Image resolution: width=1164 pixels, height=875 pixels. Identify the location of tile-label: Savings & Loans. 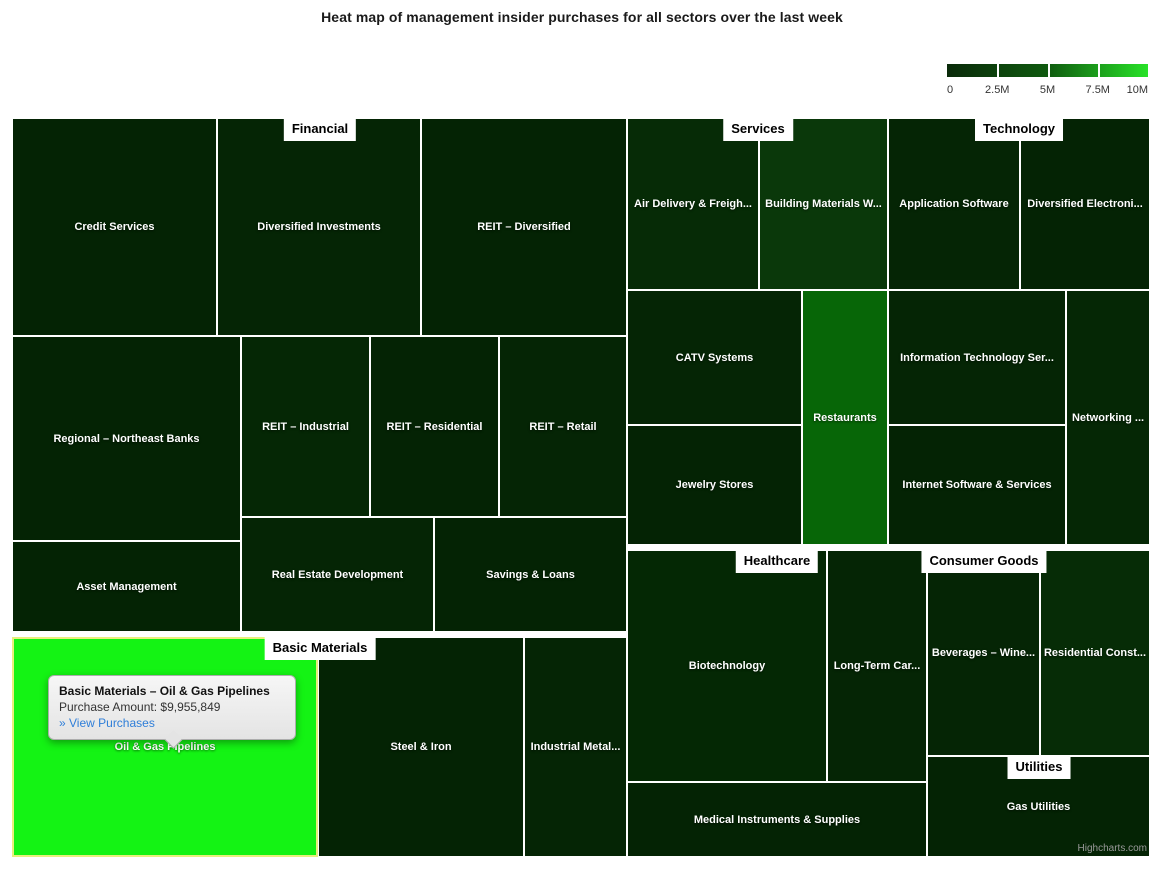
(530, 574).